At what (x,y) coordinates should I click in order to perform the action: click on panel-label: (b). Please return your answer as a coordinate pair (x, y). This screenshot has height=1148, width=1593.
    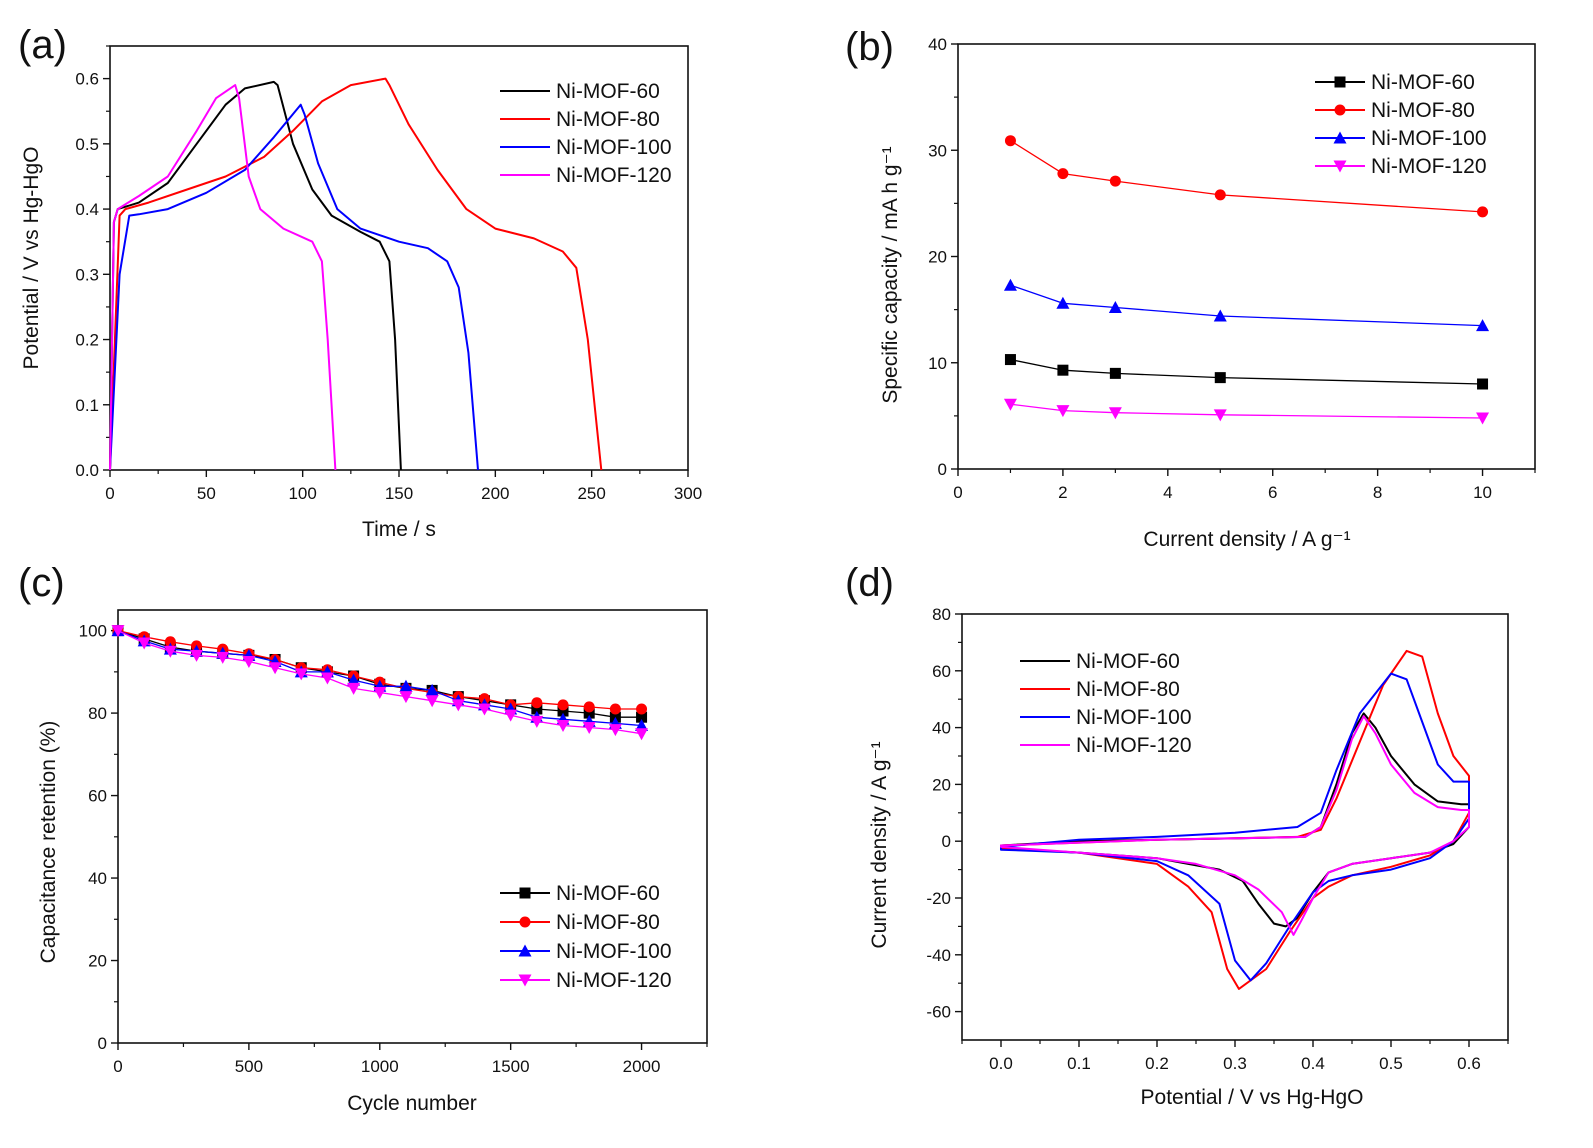
    Looking at the image, I should click on (869, 47).